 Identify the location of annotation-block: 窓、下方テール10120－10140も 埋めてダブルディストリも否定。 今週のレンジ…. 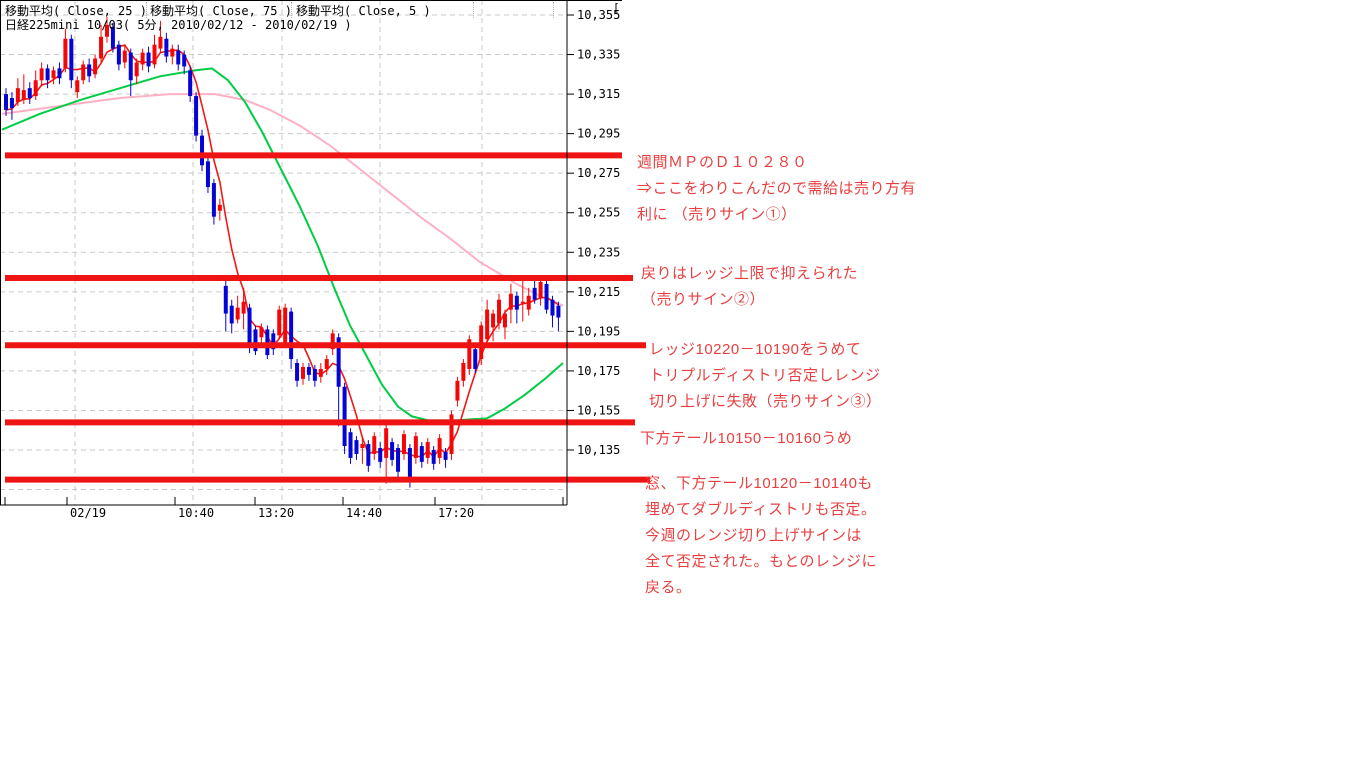
(761, 536).